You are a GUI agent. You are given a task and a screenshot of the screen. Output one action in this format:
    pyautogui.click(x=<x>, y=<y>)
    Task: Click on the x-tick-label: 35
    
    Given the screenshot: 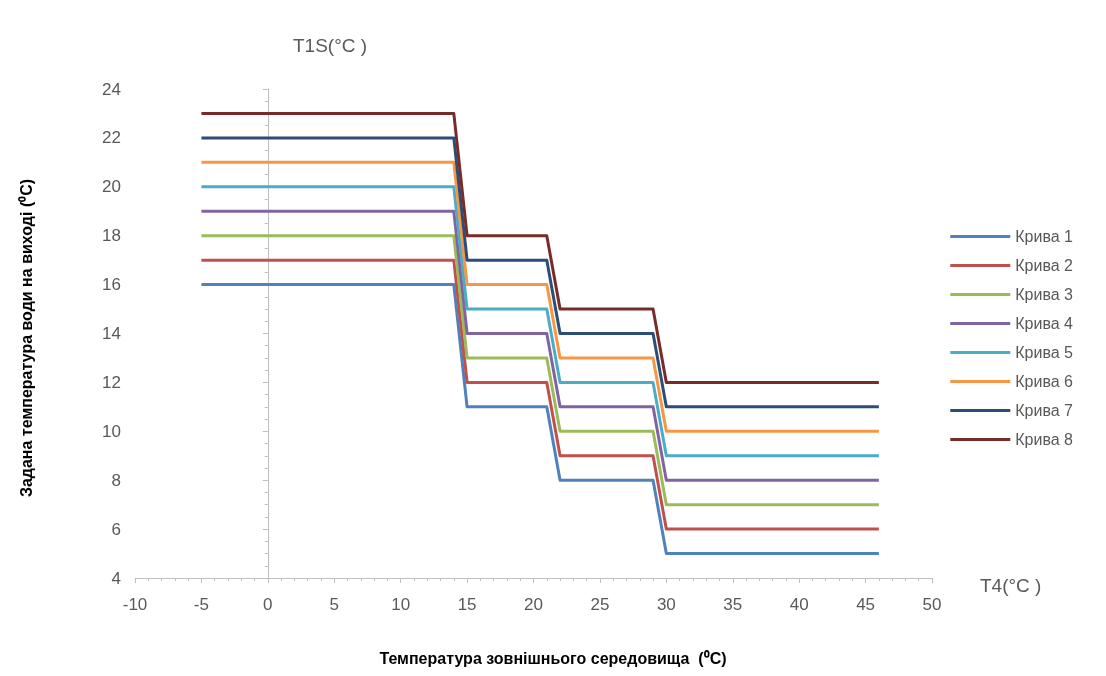 What is the action you would take?
    pyautogui.click(x=733, y=604)
    